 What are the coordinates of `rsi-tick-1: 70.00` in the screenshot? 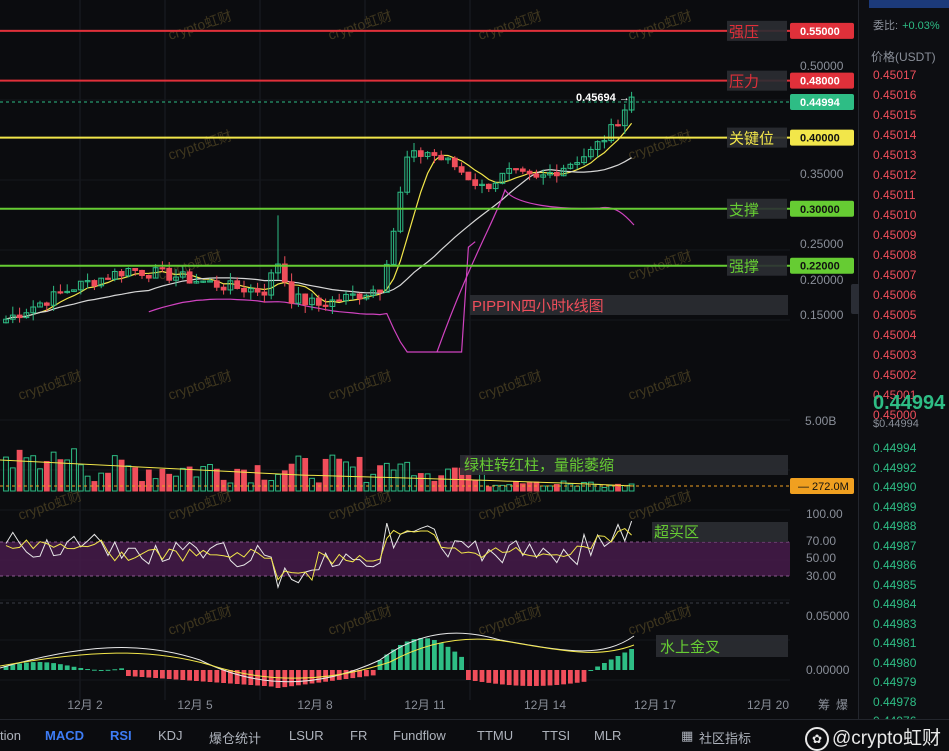 It's located at (821, 541).